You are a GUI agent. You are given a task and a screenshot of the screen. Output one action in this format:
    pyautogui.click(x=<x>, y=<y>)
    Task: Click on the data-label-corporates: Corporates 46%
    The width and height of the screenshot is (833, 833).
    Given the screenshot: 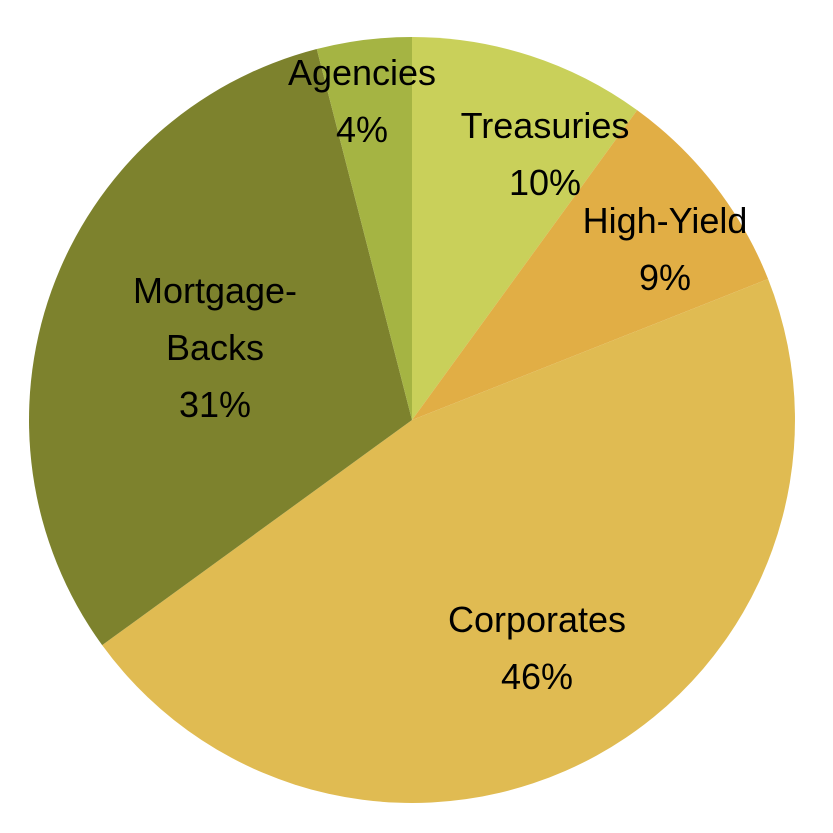 What is the action you would take?
    pyautogui.click(x=537, y=648)
    